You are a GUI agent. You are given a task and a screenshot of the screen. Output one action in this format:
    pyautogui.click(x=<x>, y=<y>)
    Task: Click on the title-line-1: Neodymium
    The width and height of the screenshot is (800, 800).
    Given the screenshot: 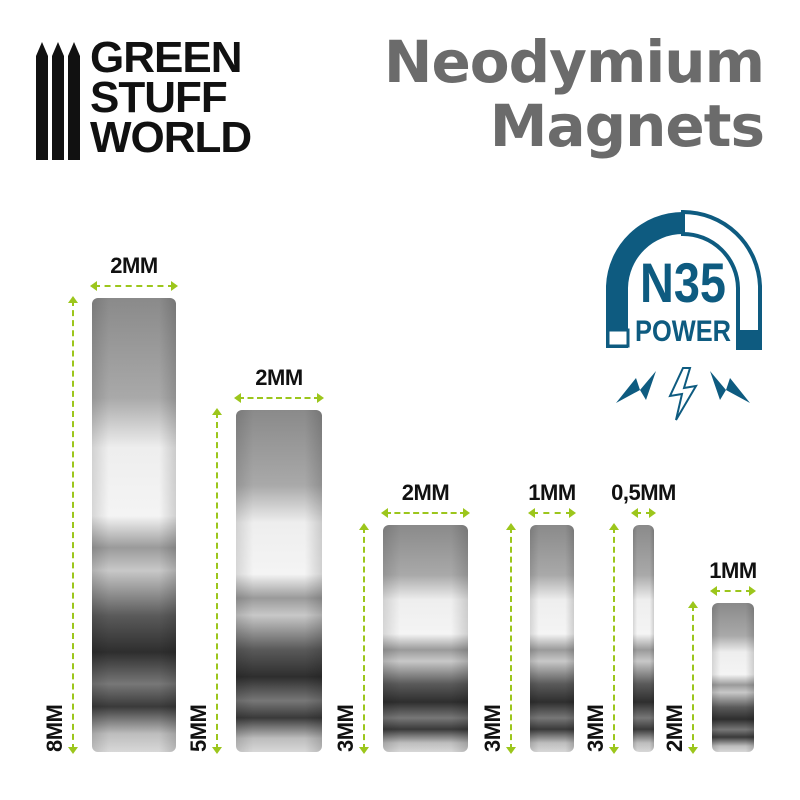 What is the action you would take?
    pyautogui.click(x=574, y=62)
    